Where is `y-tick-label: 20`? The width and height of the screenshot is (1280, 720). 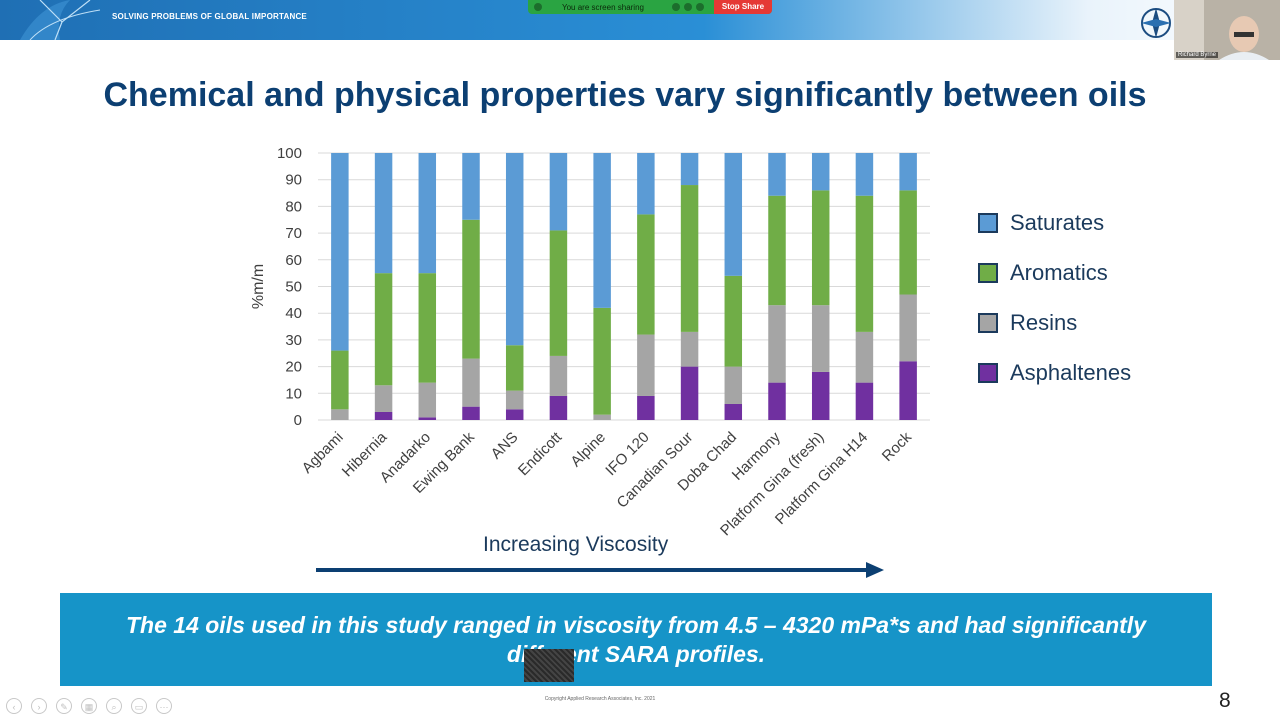 y-tick-label: 20 is located at coordinates (293, 367).